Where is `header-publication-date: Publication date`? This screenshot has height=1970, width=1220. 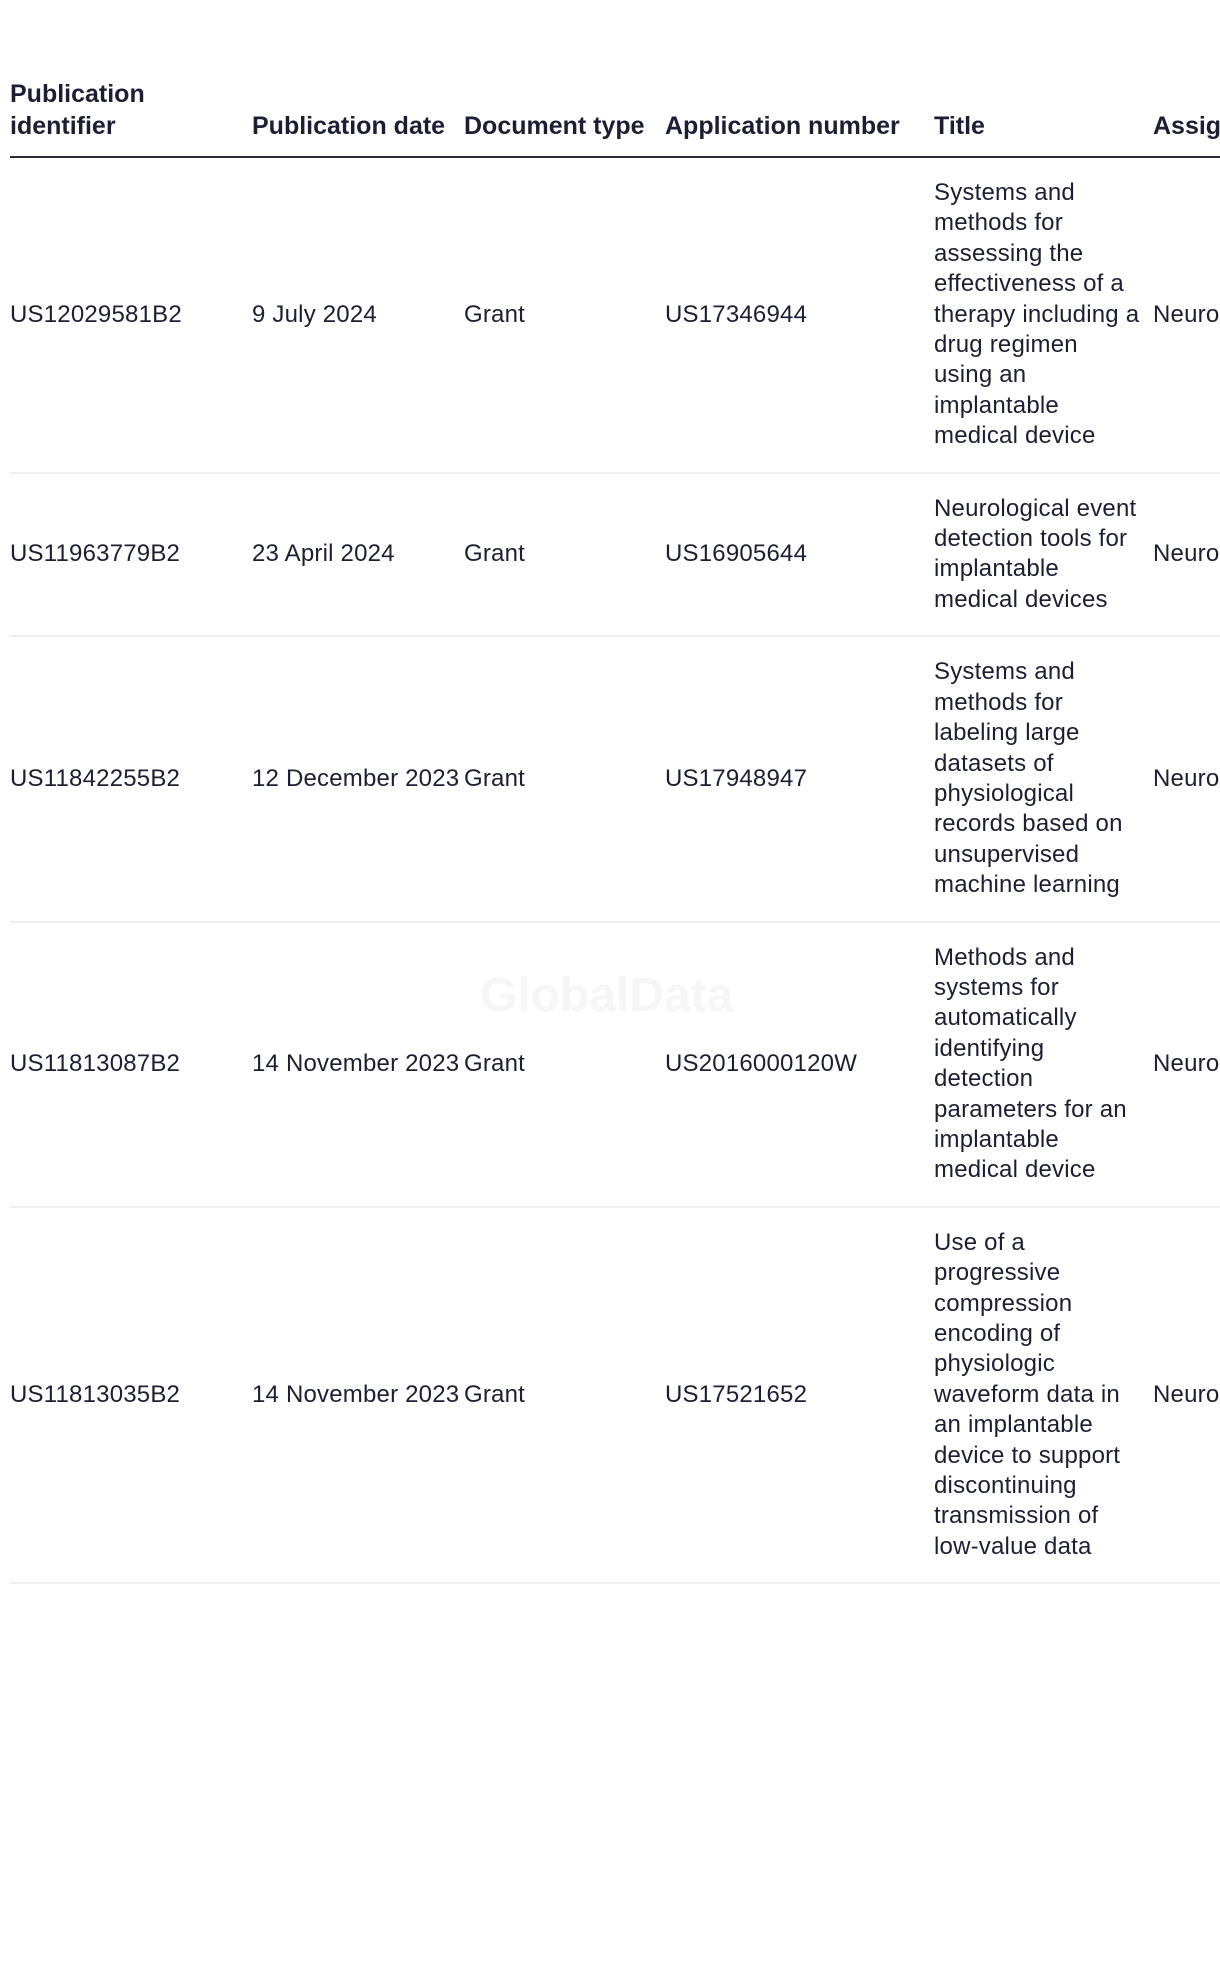
header-publication-date: Publication date is located at coordinates (358, 118).